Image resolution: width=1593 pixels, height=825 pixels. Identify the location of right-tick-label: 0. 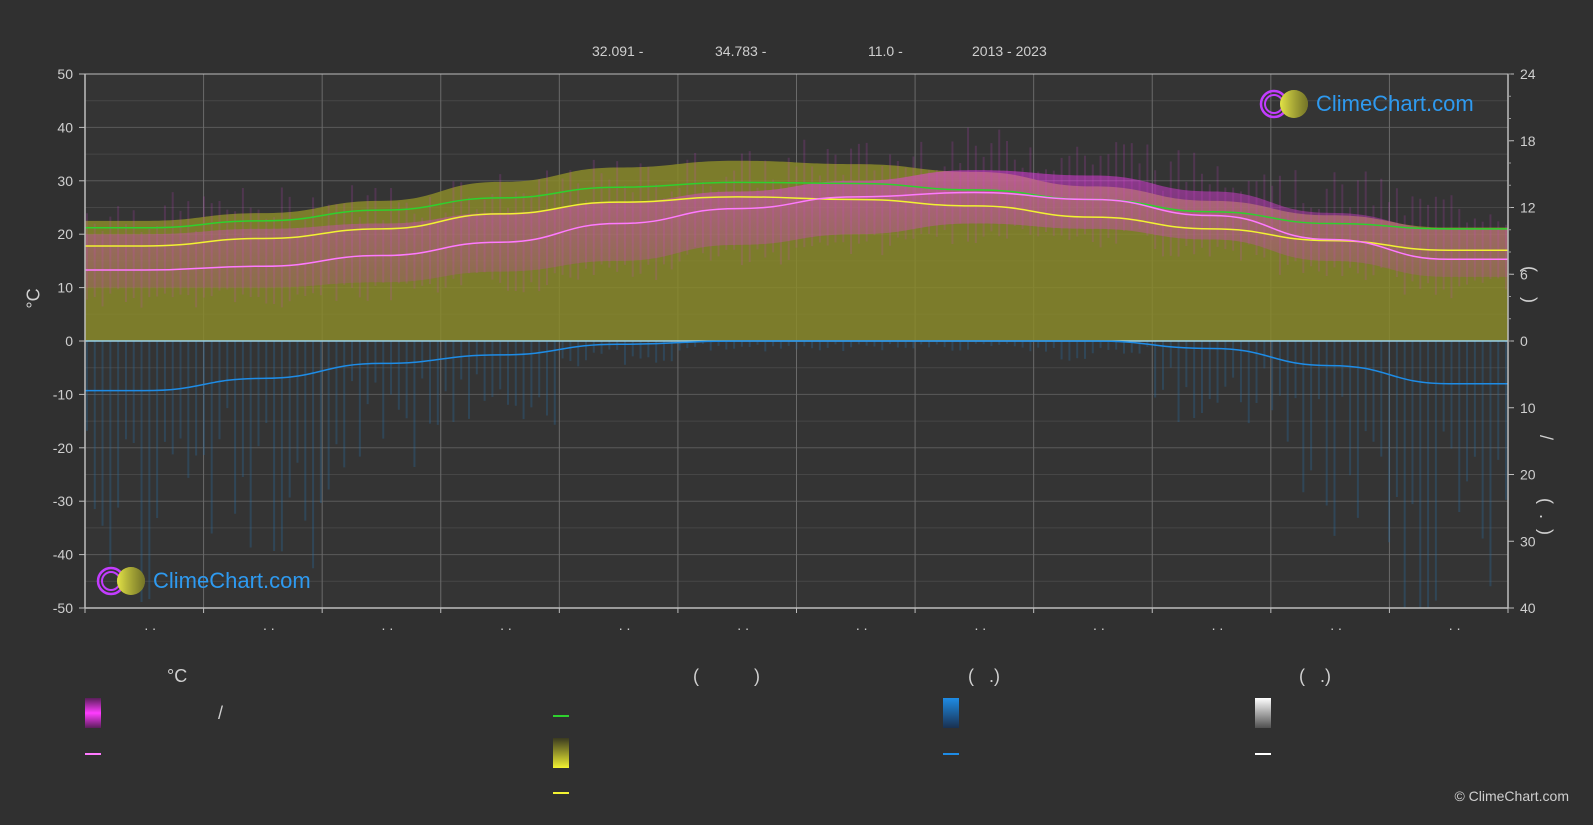
(1524, 341).